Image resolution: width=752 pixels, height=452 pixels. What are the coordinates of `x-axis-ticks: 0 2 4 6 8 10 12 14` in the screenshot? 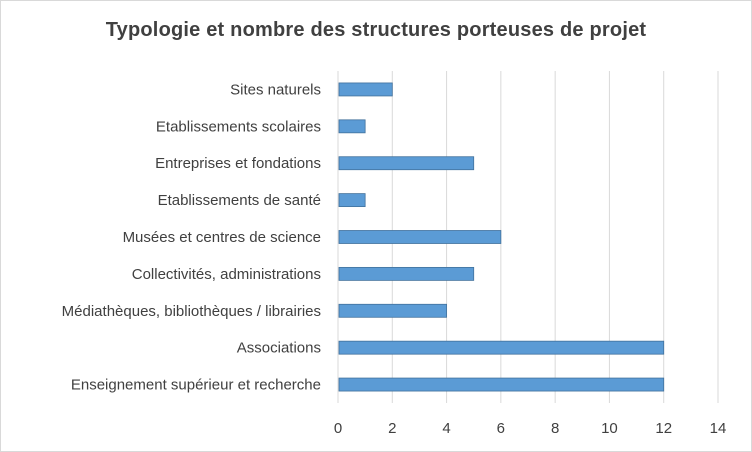 It's located at (530, 428).